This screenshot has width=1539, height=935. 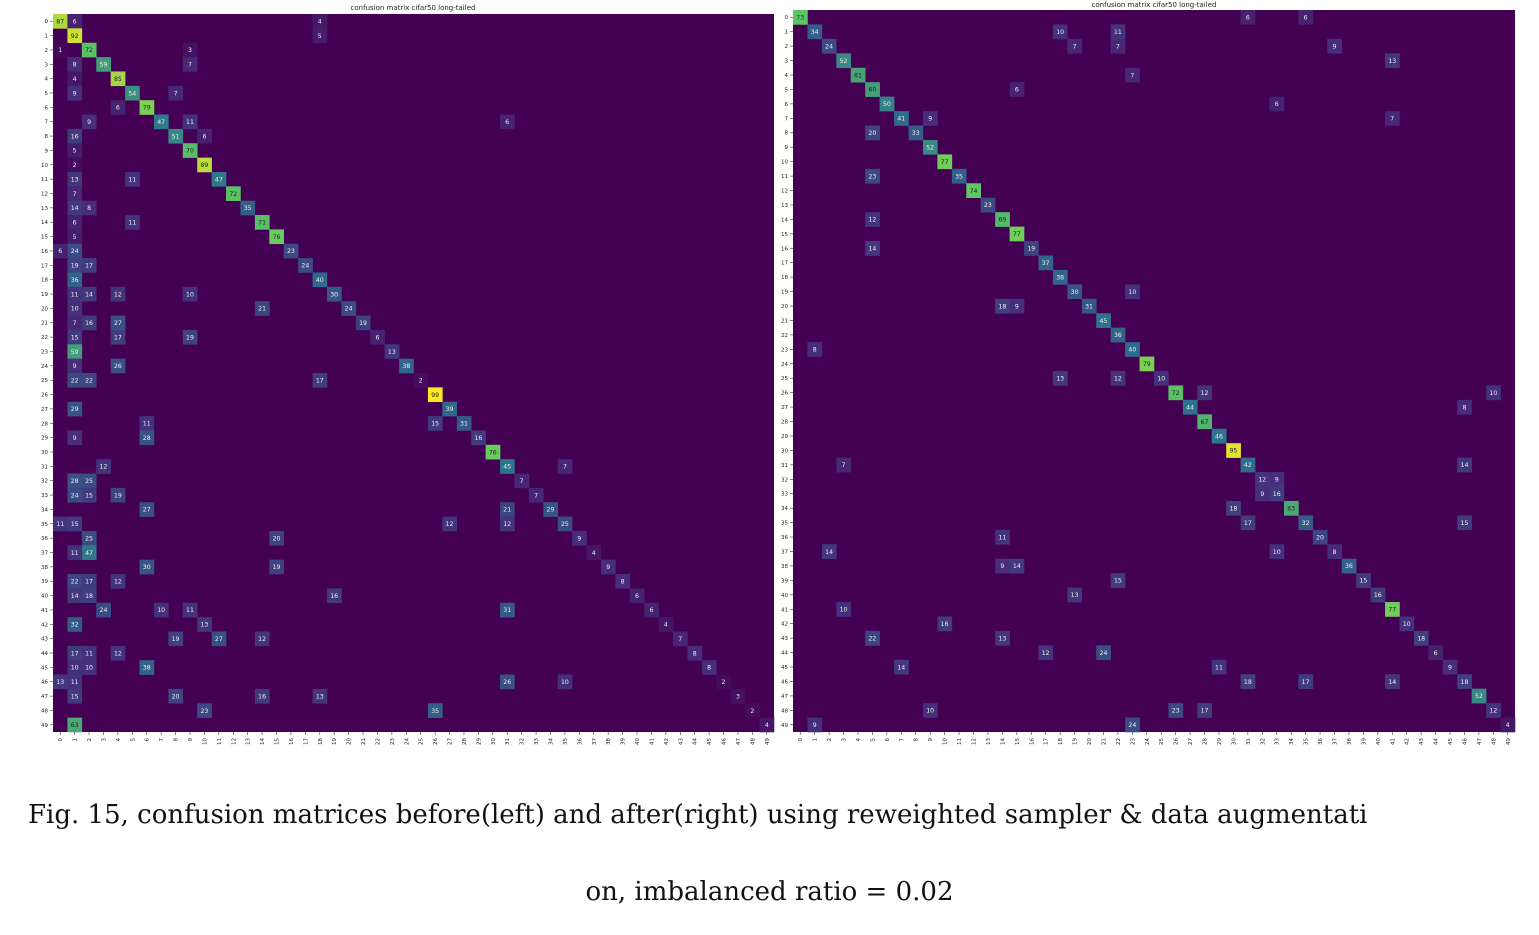 I want to click on cell-value-label: 63, so click(x=75, y=725).